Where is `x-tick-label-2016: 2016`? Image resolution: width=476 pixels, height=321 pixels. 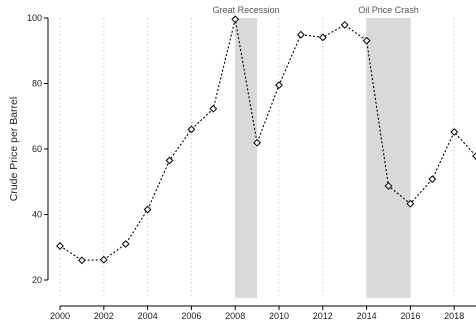 x-tick-label-2016: 2016 is located at coordinates (410, 316).